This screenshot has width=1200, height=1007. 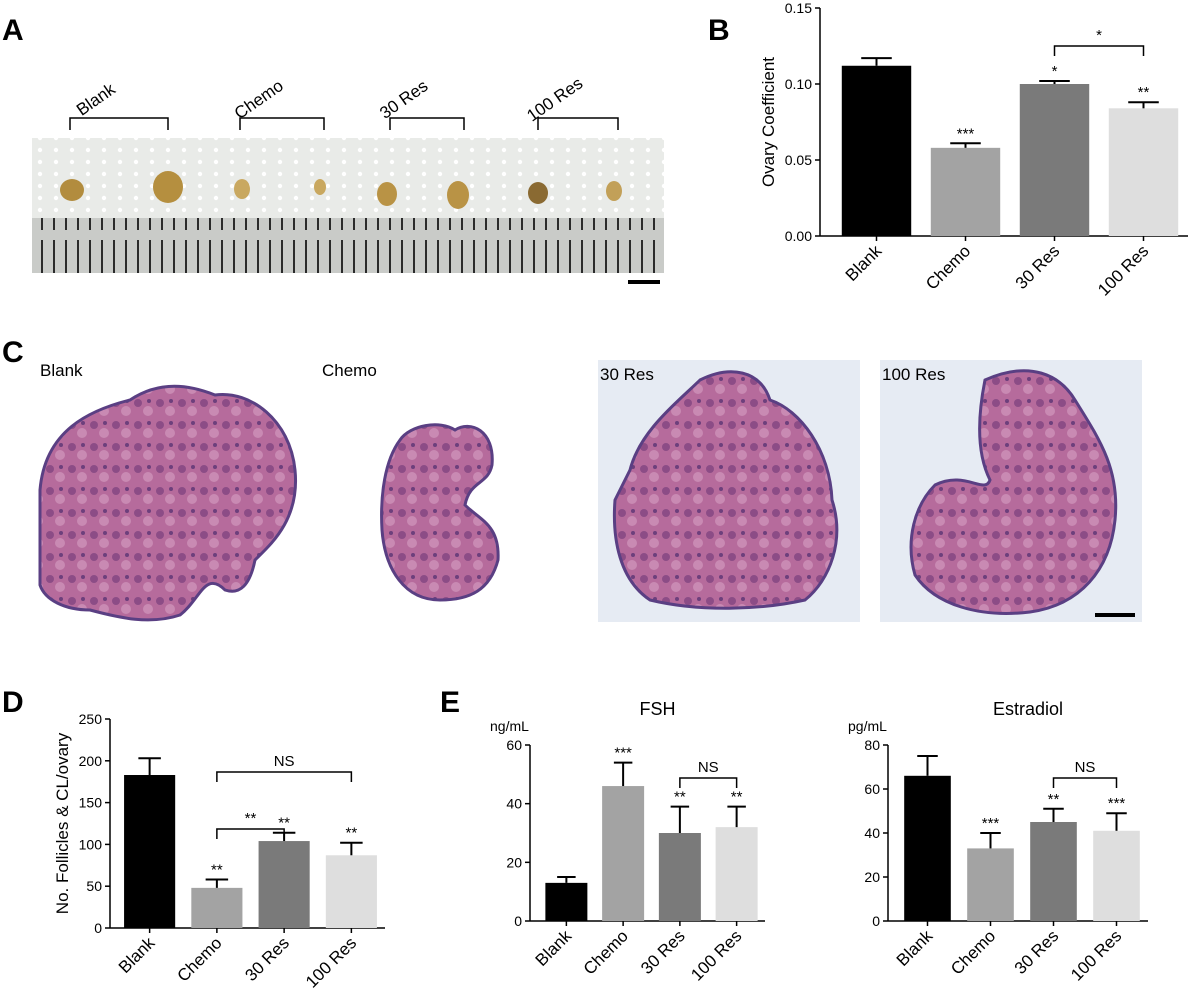 What do you see at coordinates (509, 726) in the screenshot?
I see `y-unit-label: ng/mL` at bounding box center [509, 726].